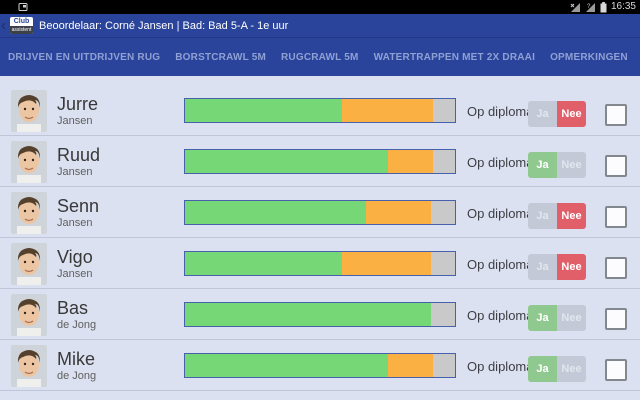 The image size is (640, 400). Describe the element at coordinates (23, 7) in the screenshot. I see `screenshot-notification-icon` at that location.